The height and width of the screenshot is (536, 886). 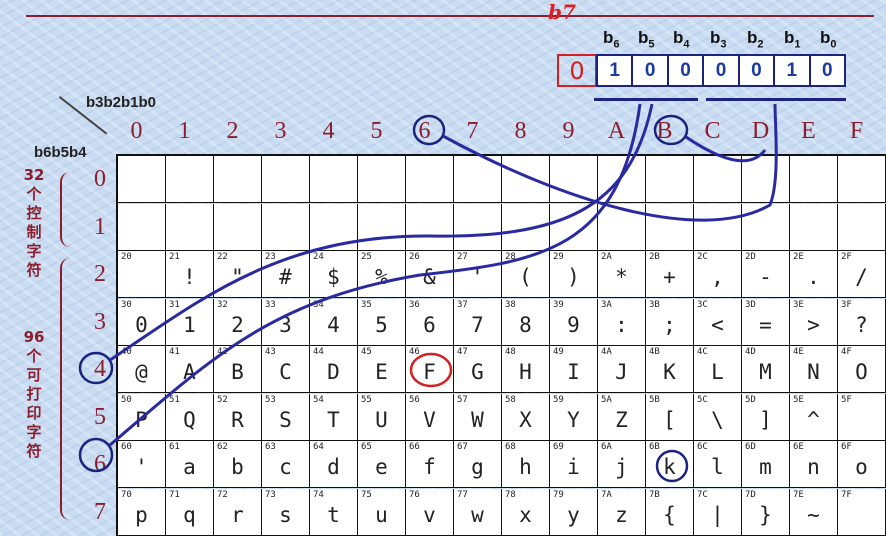 I want to click on column-header-label: b3b2b1b0, so click(x=121, y=102).